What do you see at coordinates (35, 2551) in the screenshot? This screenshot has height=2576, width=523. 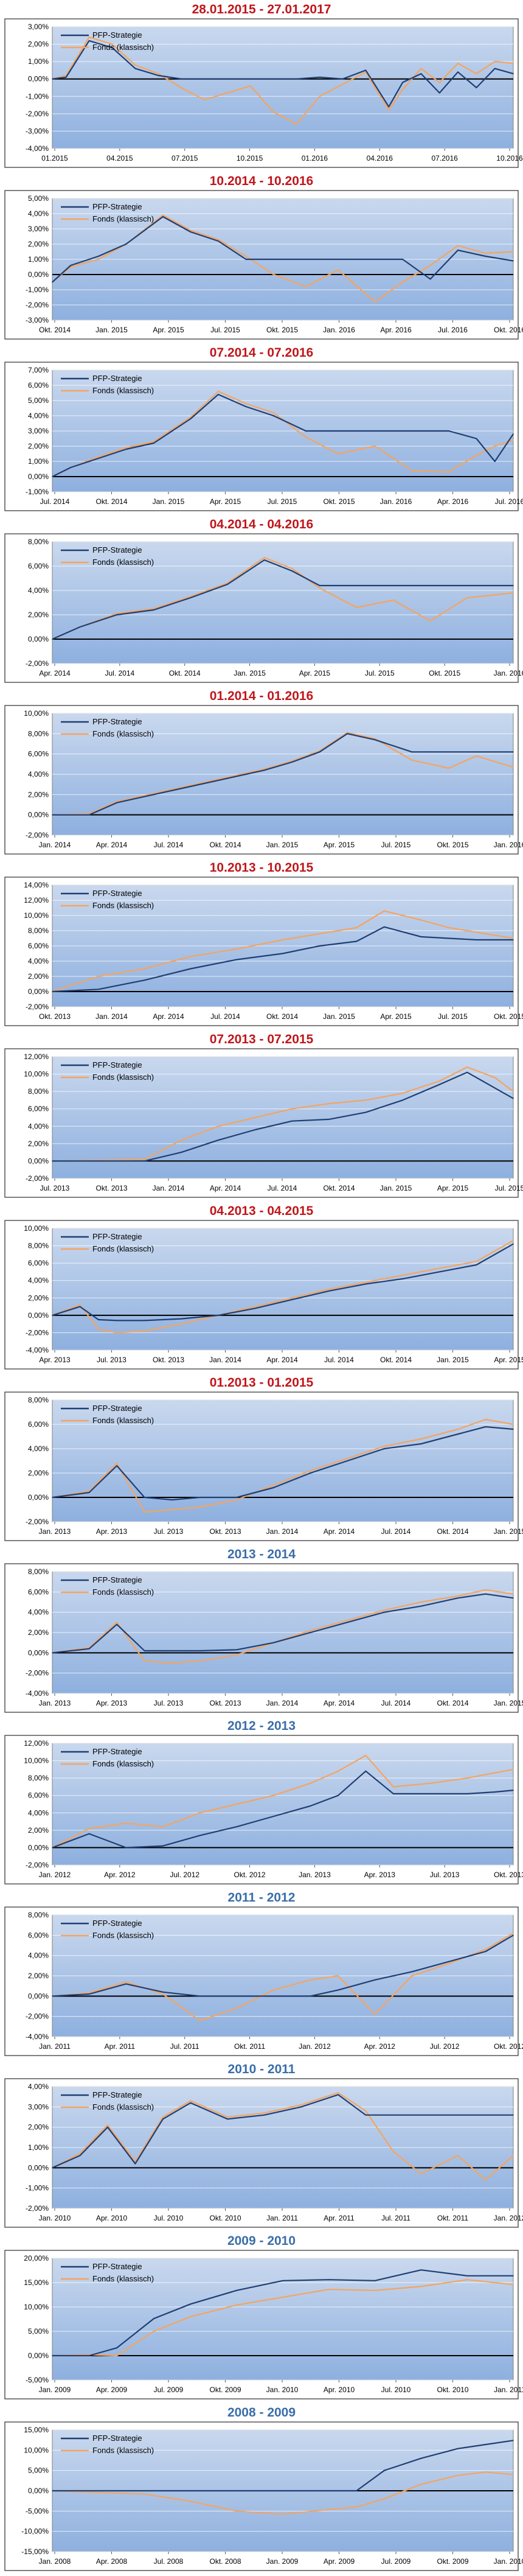 I see `y-tick-label: -15,00%` at bounding box center [35, 2551].